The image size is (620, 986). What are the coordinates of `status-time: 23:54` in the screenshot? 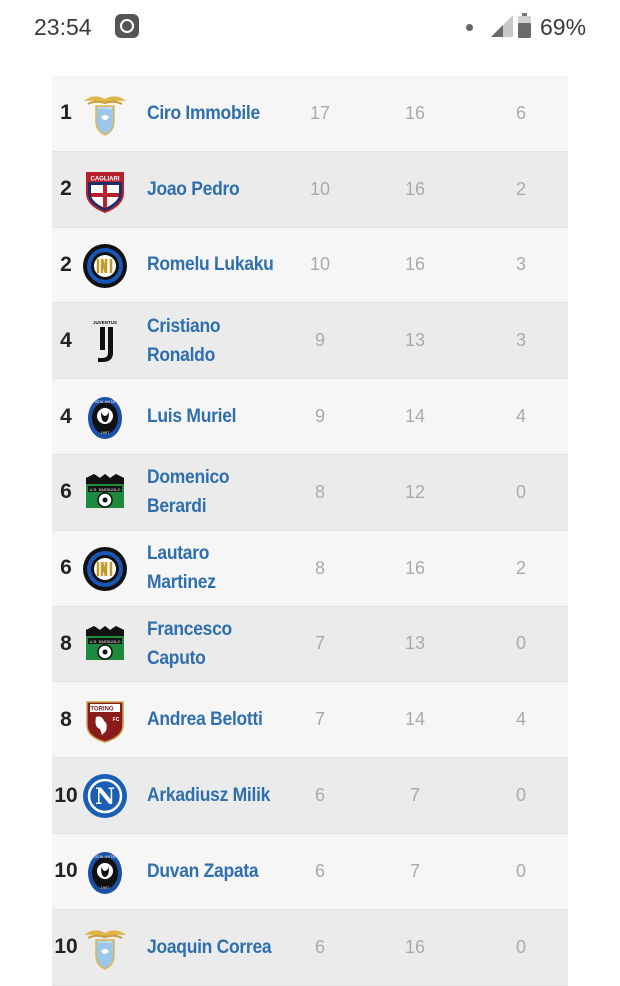 It's located at (63, 27).